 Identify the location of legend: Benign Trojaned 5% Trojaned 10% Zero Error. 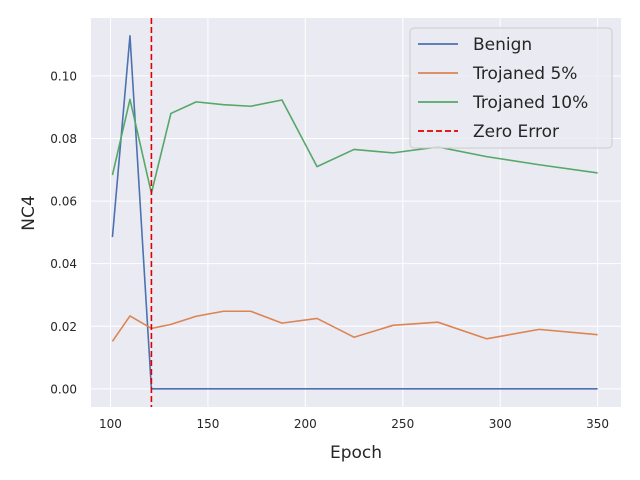
(511, 88).